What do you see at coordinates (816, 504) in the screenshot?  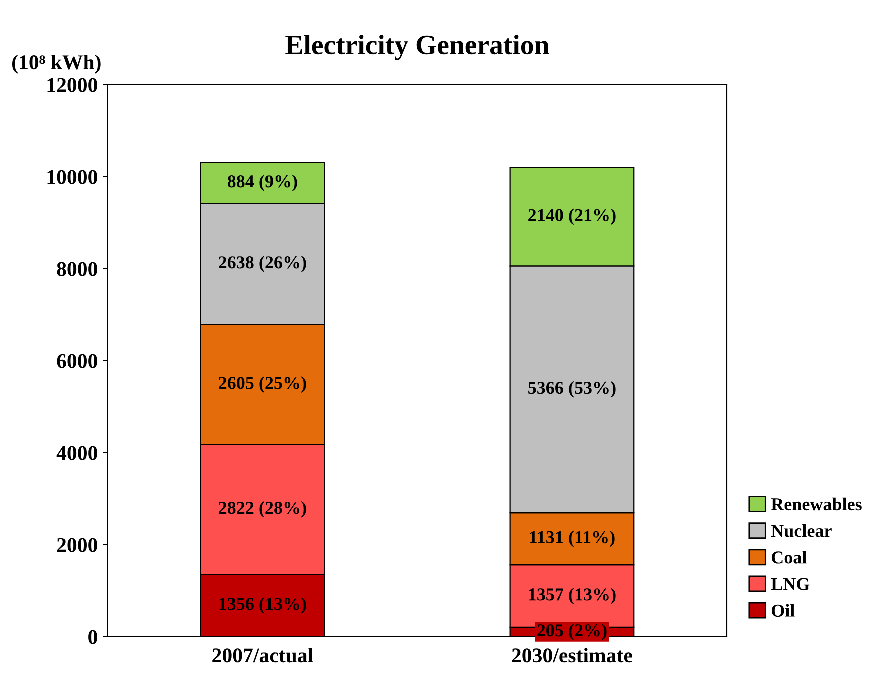 I see `legend-label: Renewables` at bounding box center [816, 504].